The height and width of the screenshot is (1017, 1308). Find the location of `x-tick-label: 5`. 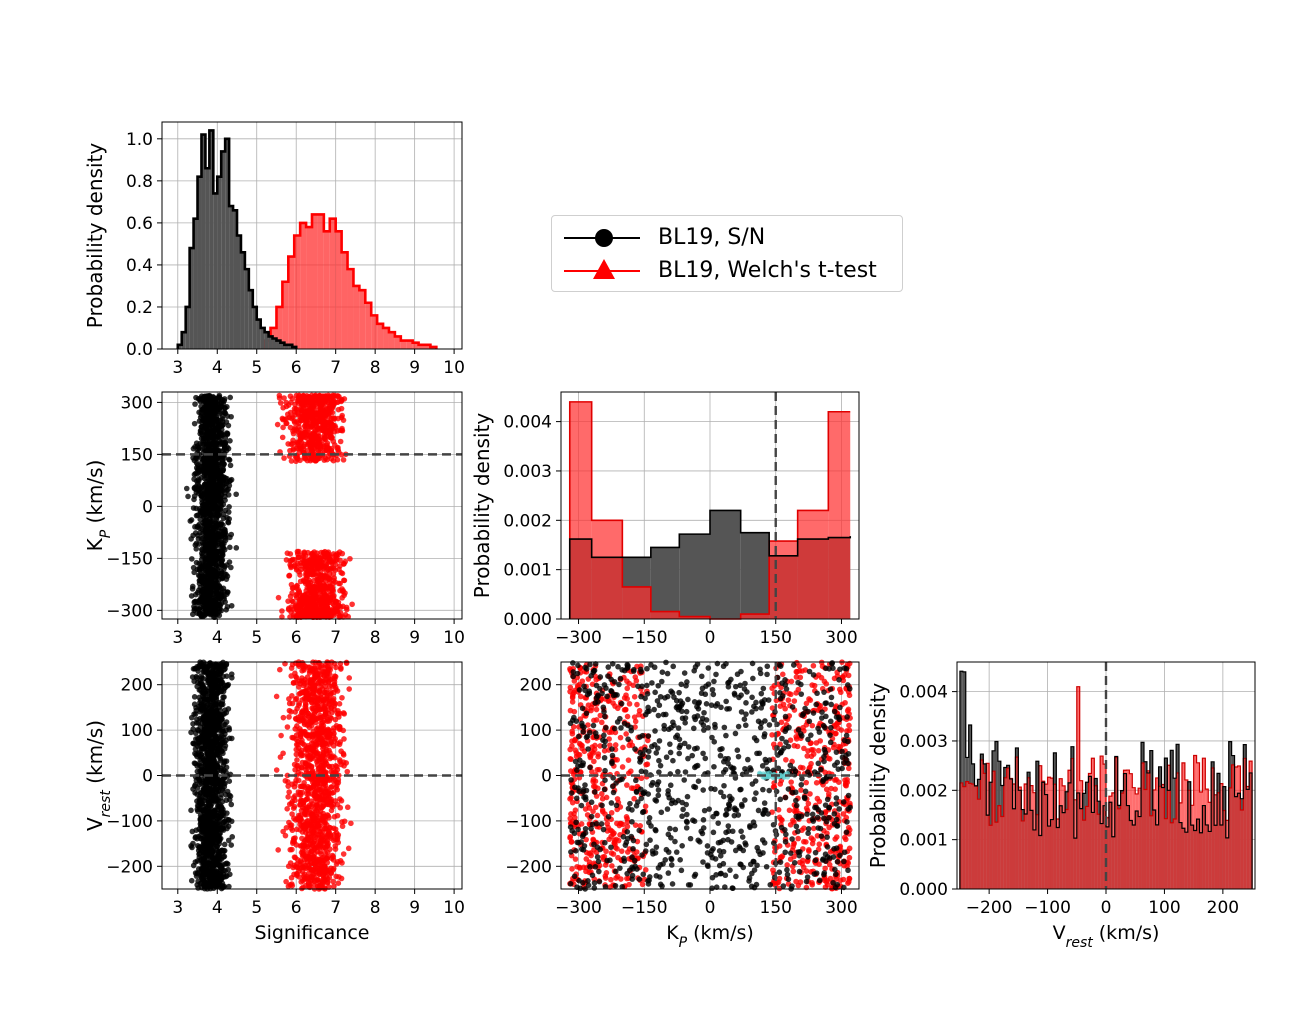

x-tick-label: 5 is located at coordinates (256, 368).